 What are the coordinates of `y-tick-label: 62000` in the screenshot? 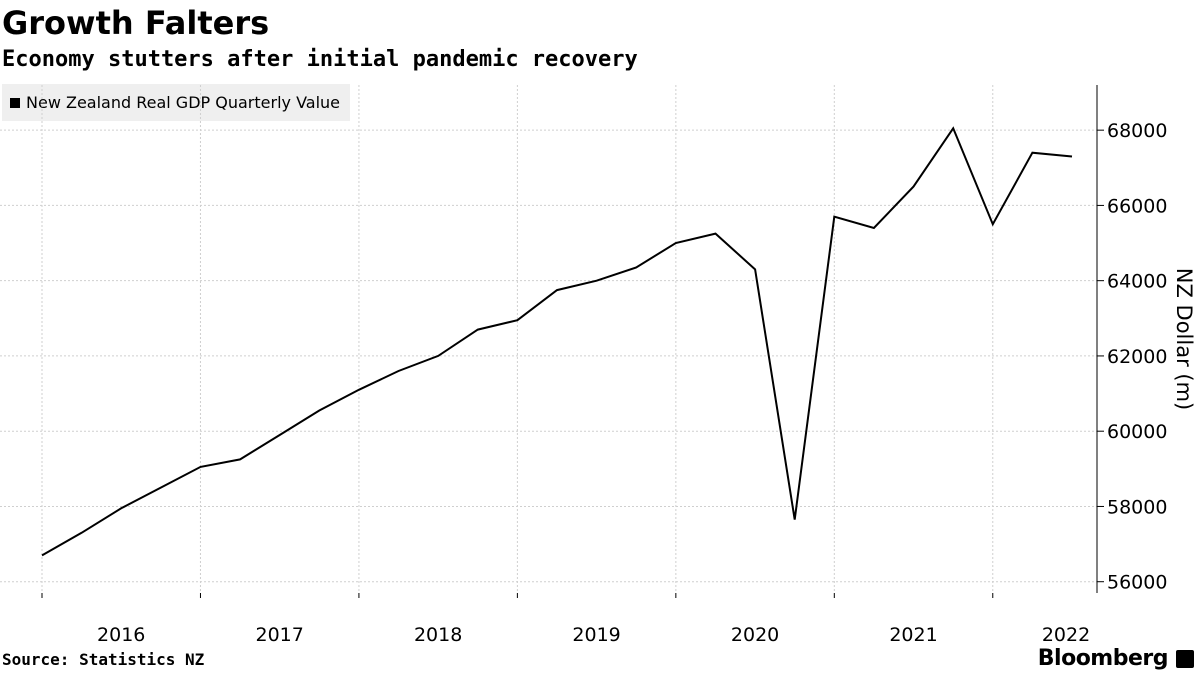 It's located at (1137, 357).